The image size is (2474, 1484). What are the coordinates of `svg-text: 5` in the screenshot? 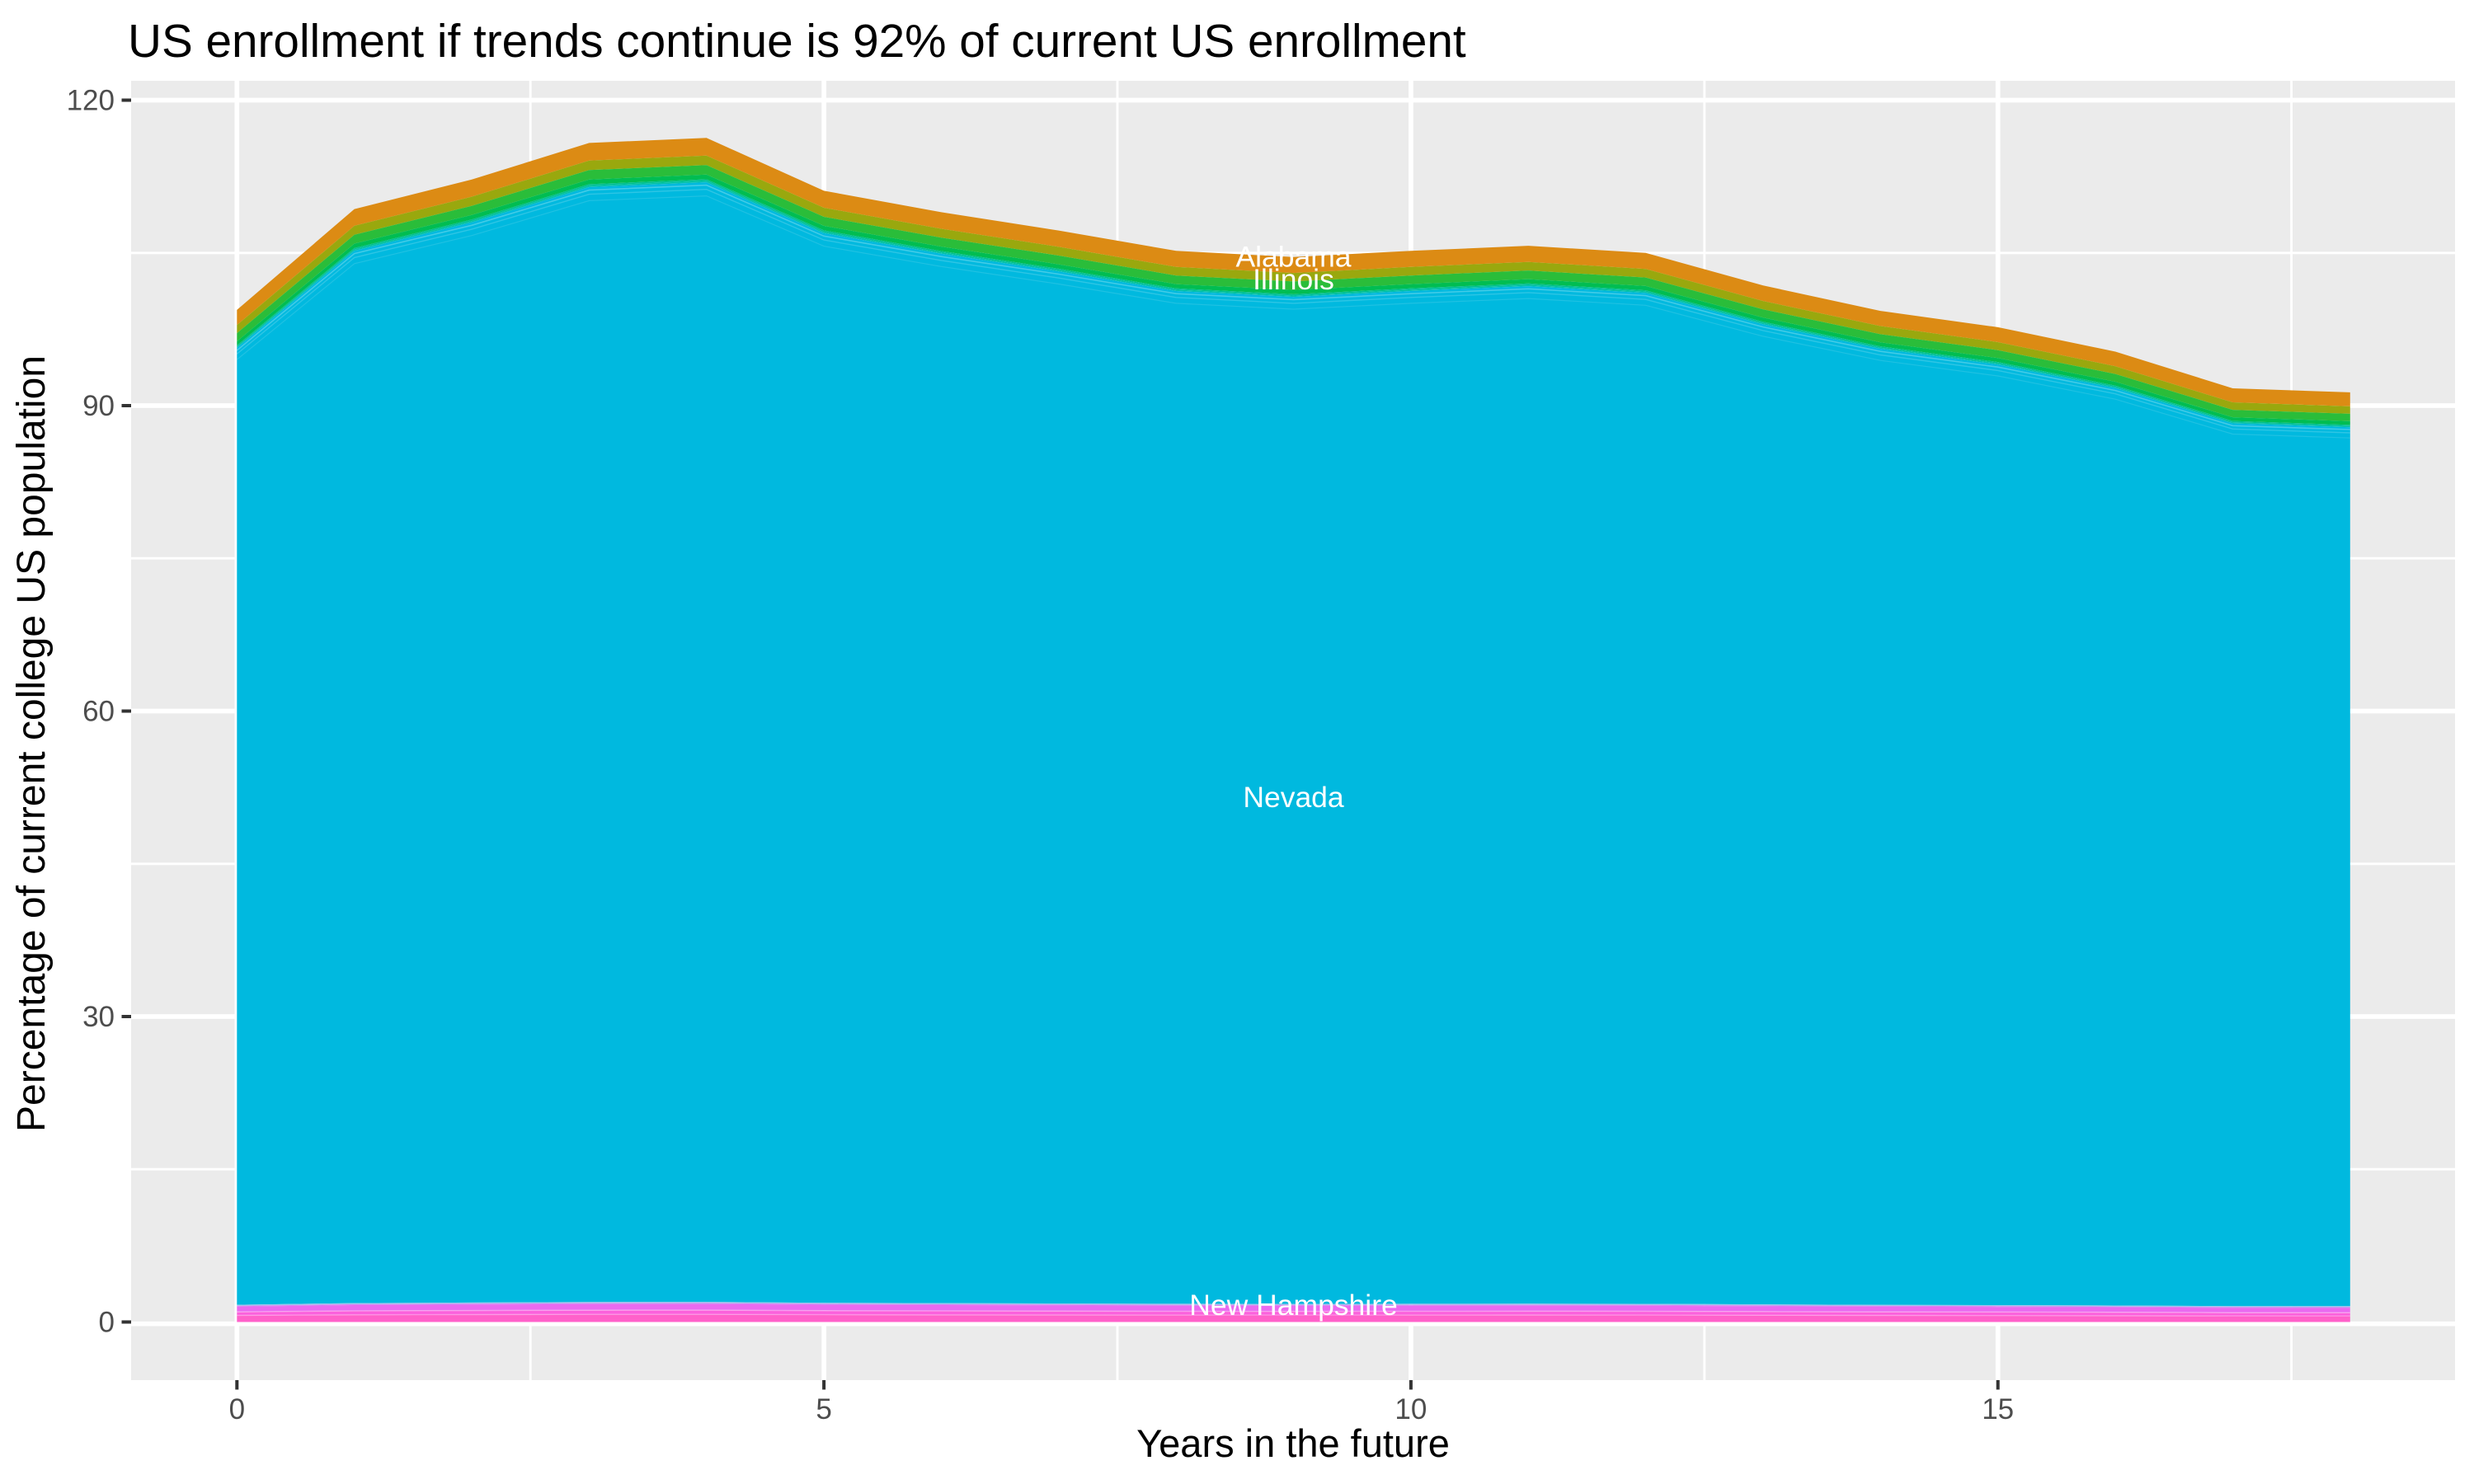 It's located at (823, 1409).